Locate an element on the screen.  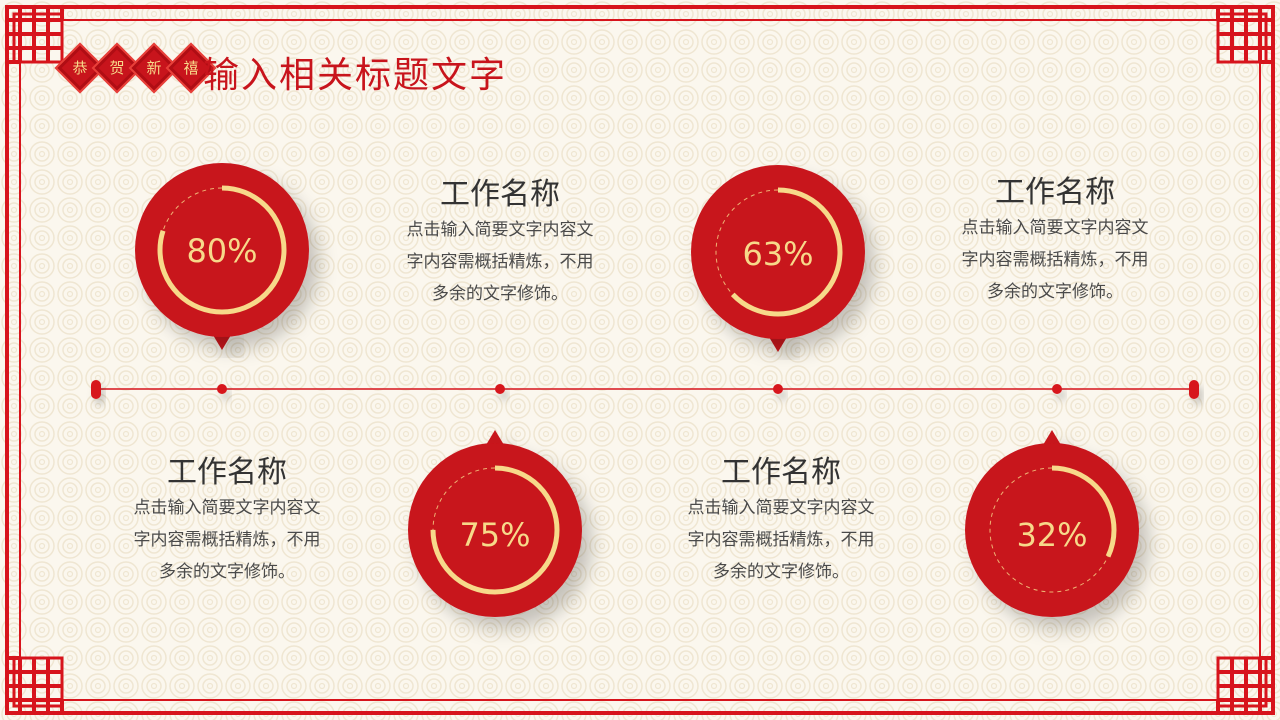
timeline-end-cap is located at coordinates (1194, 389).